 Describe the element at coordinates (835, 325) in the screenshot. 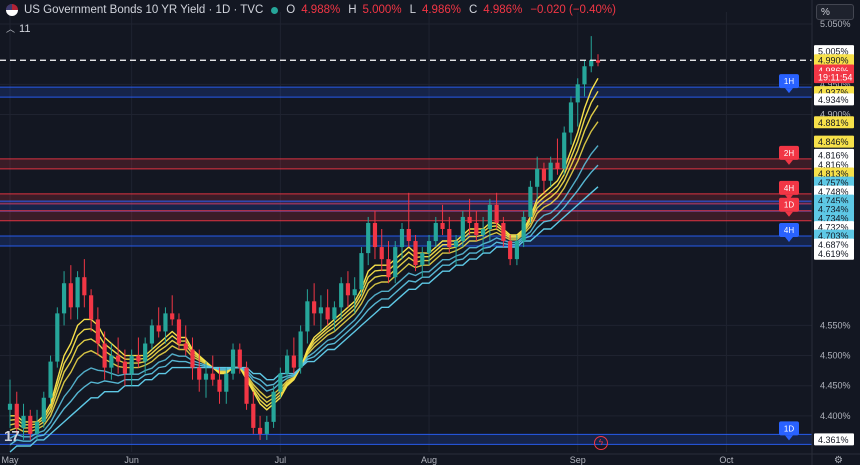

I see `y-tick-label: 4.550%` at that location.